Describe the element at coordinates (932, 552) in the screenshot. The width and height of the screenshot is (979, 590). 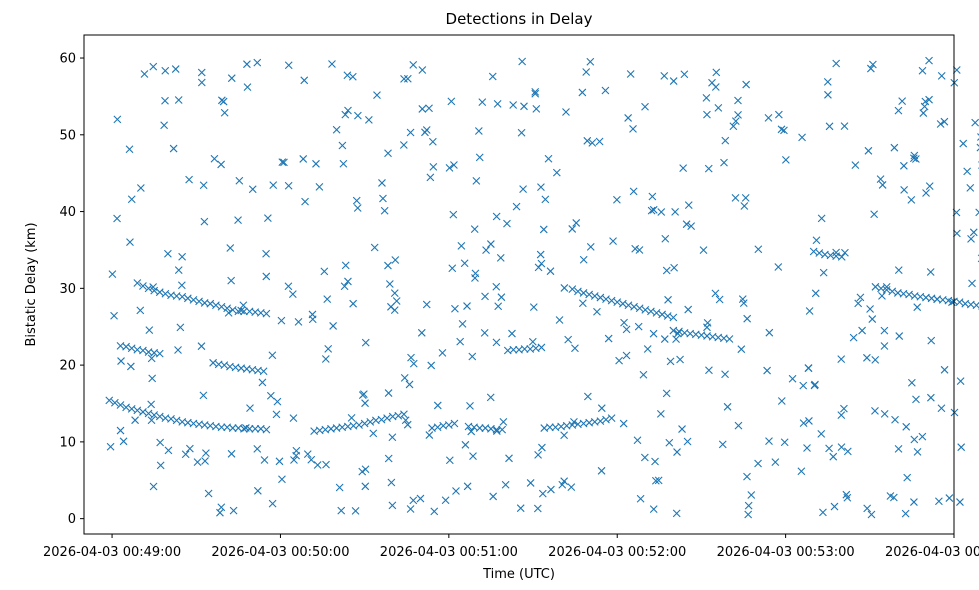
I see `x-tick-label: 2026-04-03 00:54:00` at that location.